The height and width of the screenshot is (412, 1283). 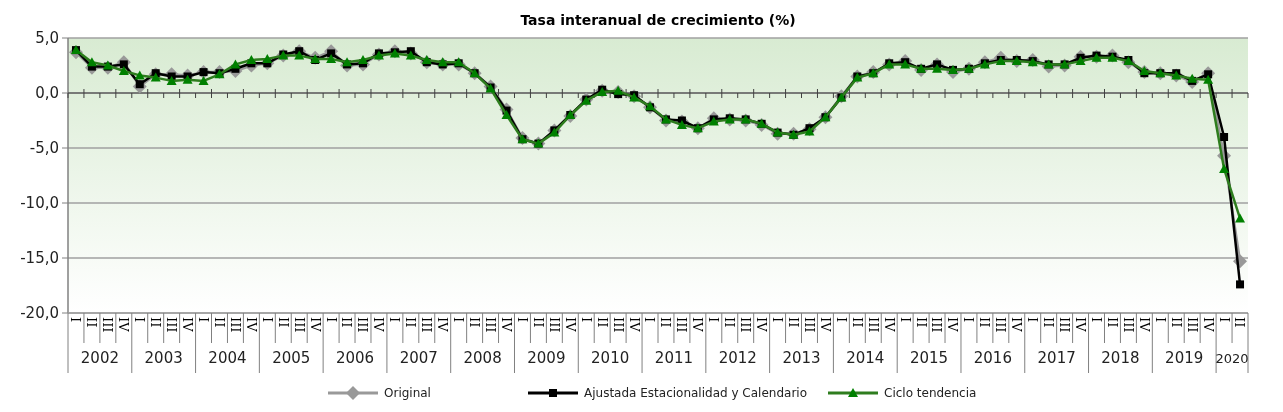 What do you see at coordinates (992, 358) in the screenshot?
I see `text: 2016` at bounding box center [992, 358].